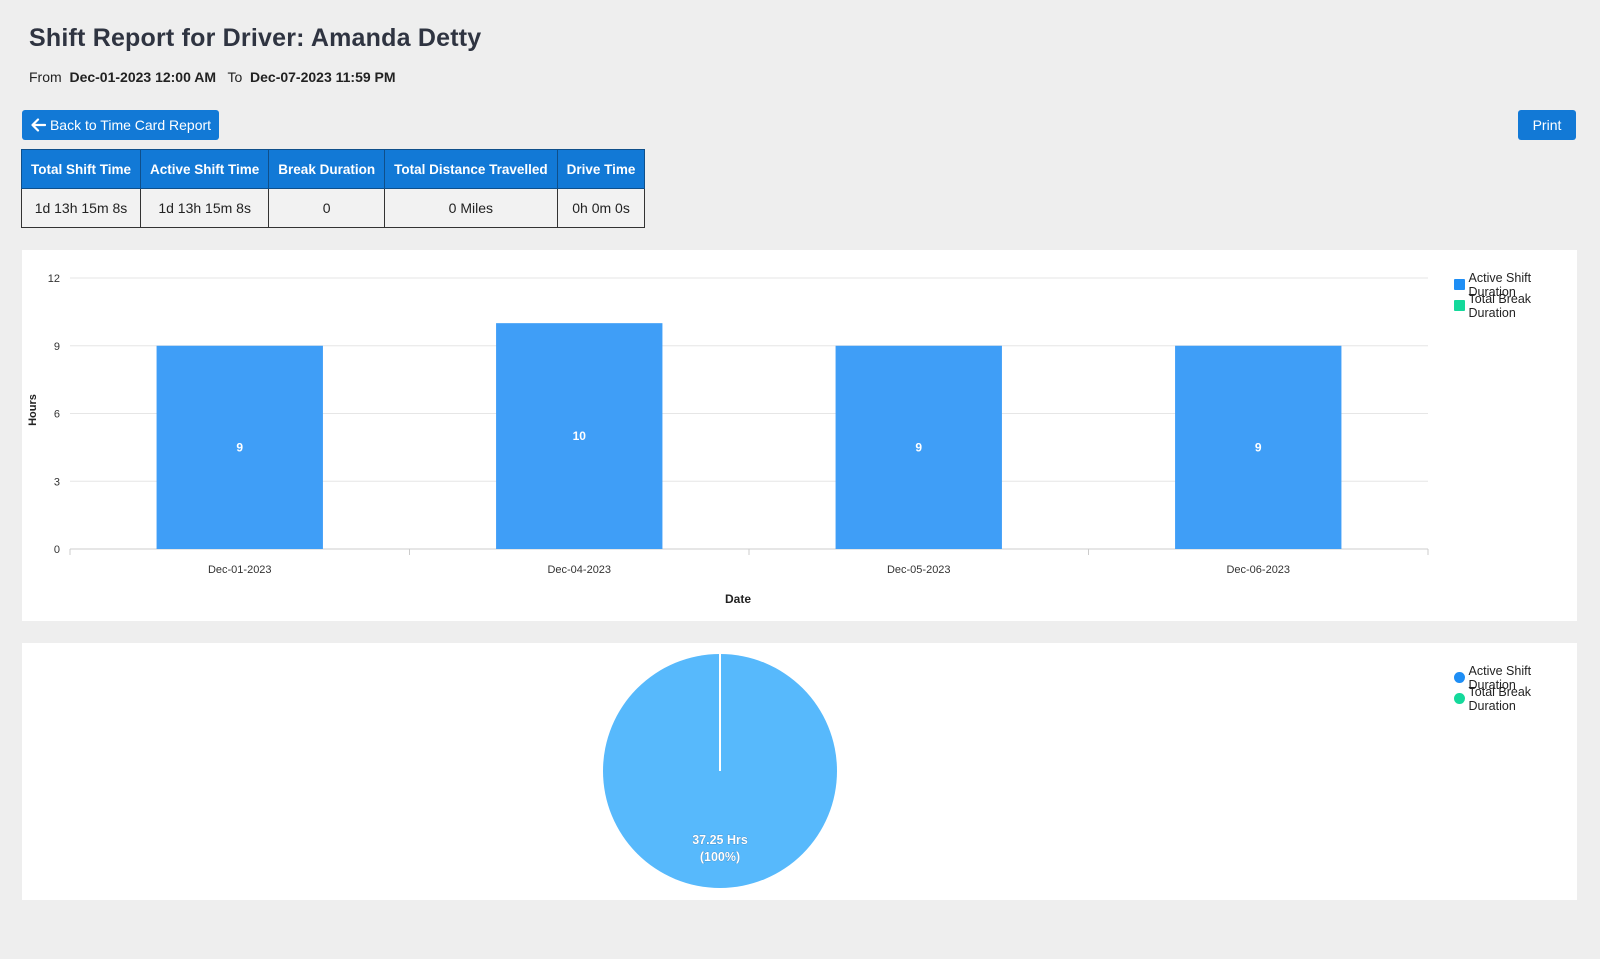  What do you see at coordinates (57, 415) in the screenshot?
I see `y-tick-label: 6` at bounding box center [57, 415].